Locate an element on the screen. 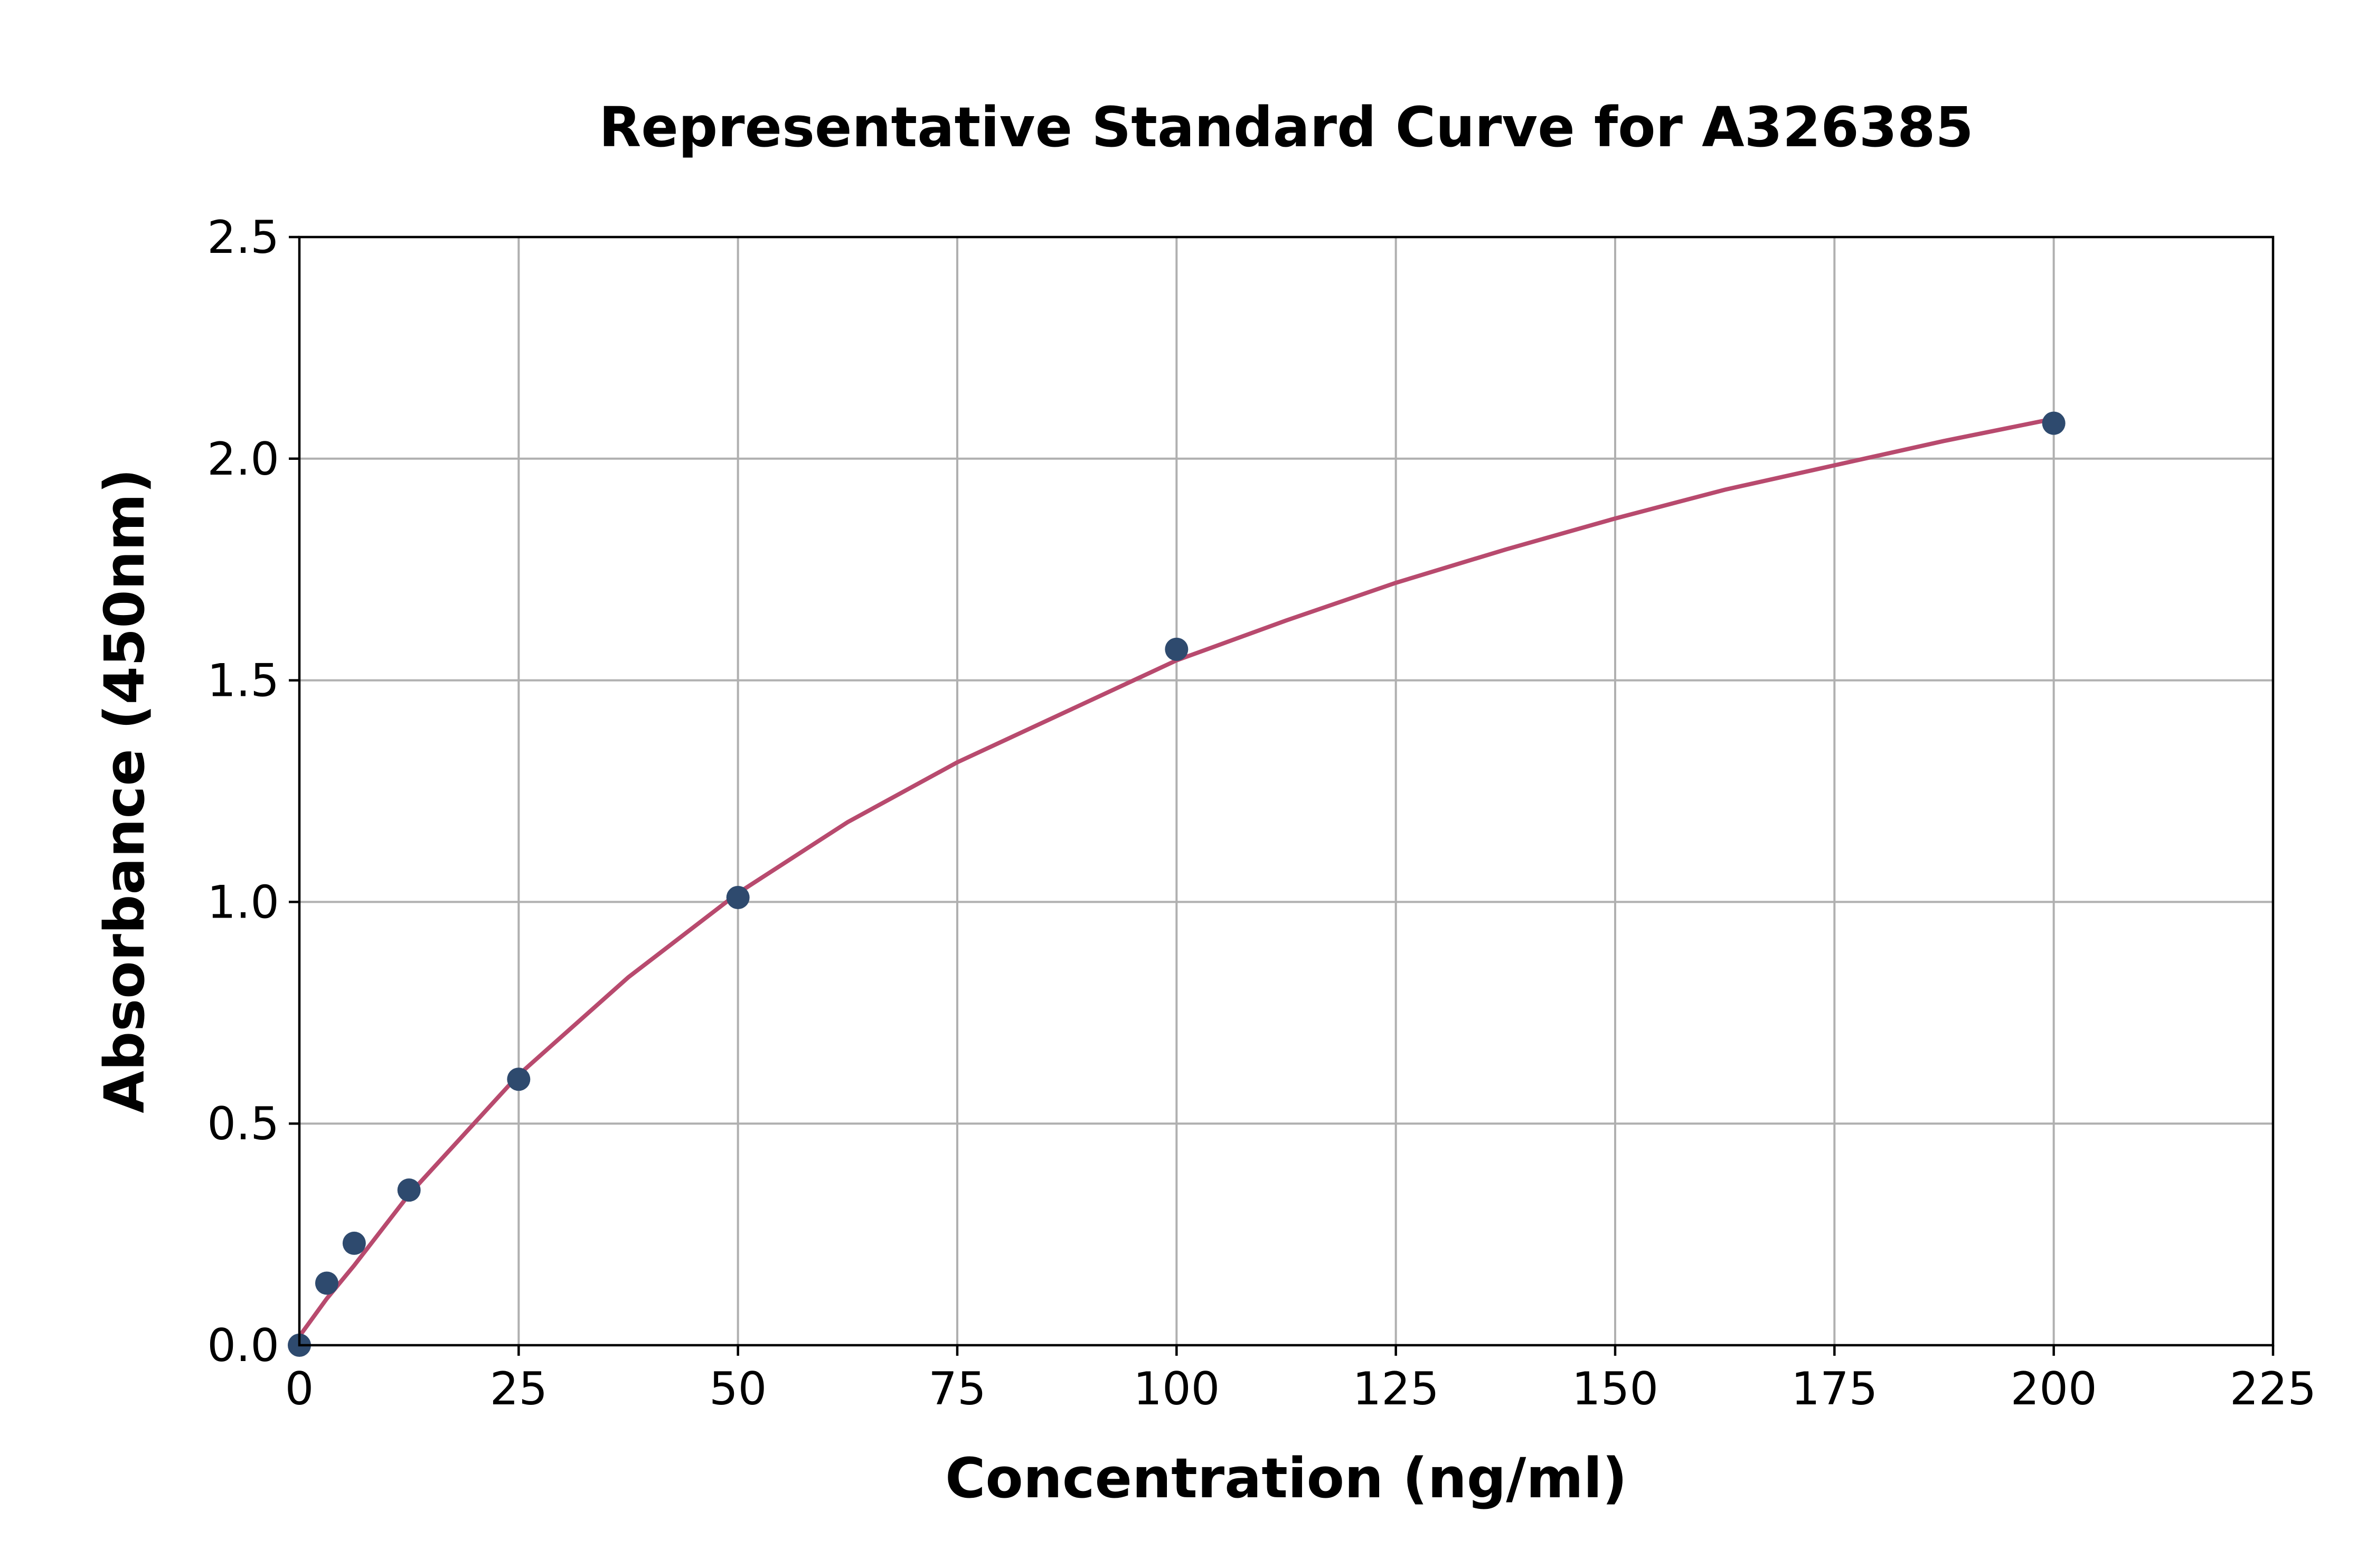  x-axis-label: Concentration (ng/ml) is located at coordinates (1286, 1478).